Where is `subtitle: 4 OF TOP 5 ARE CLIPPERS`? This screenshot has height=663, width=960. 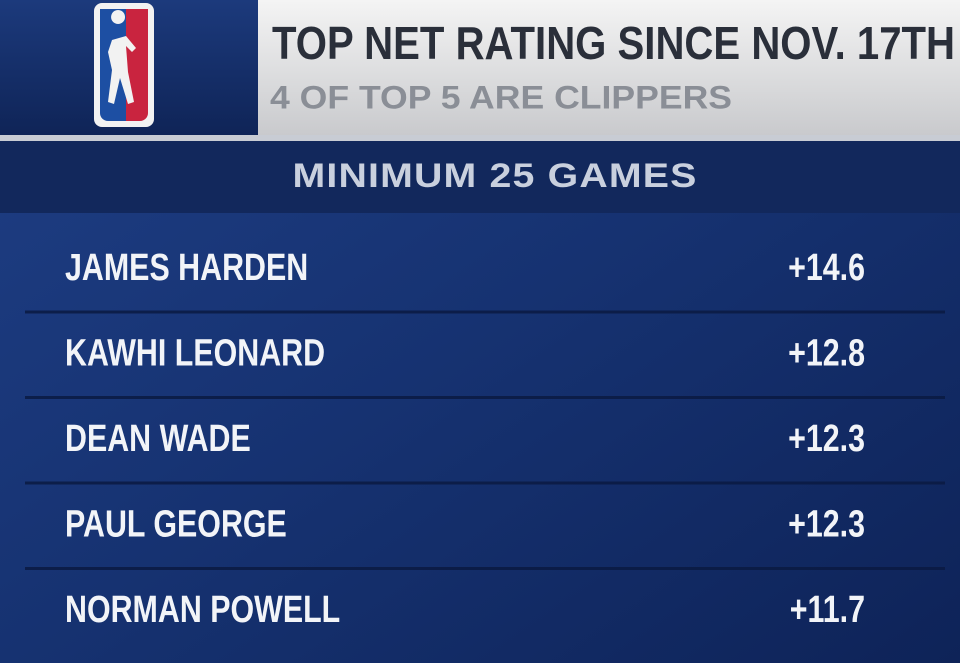
subtitle: 4 OF TOP 5 ARE CLIPPERS is located at coordinates (501, 97).